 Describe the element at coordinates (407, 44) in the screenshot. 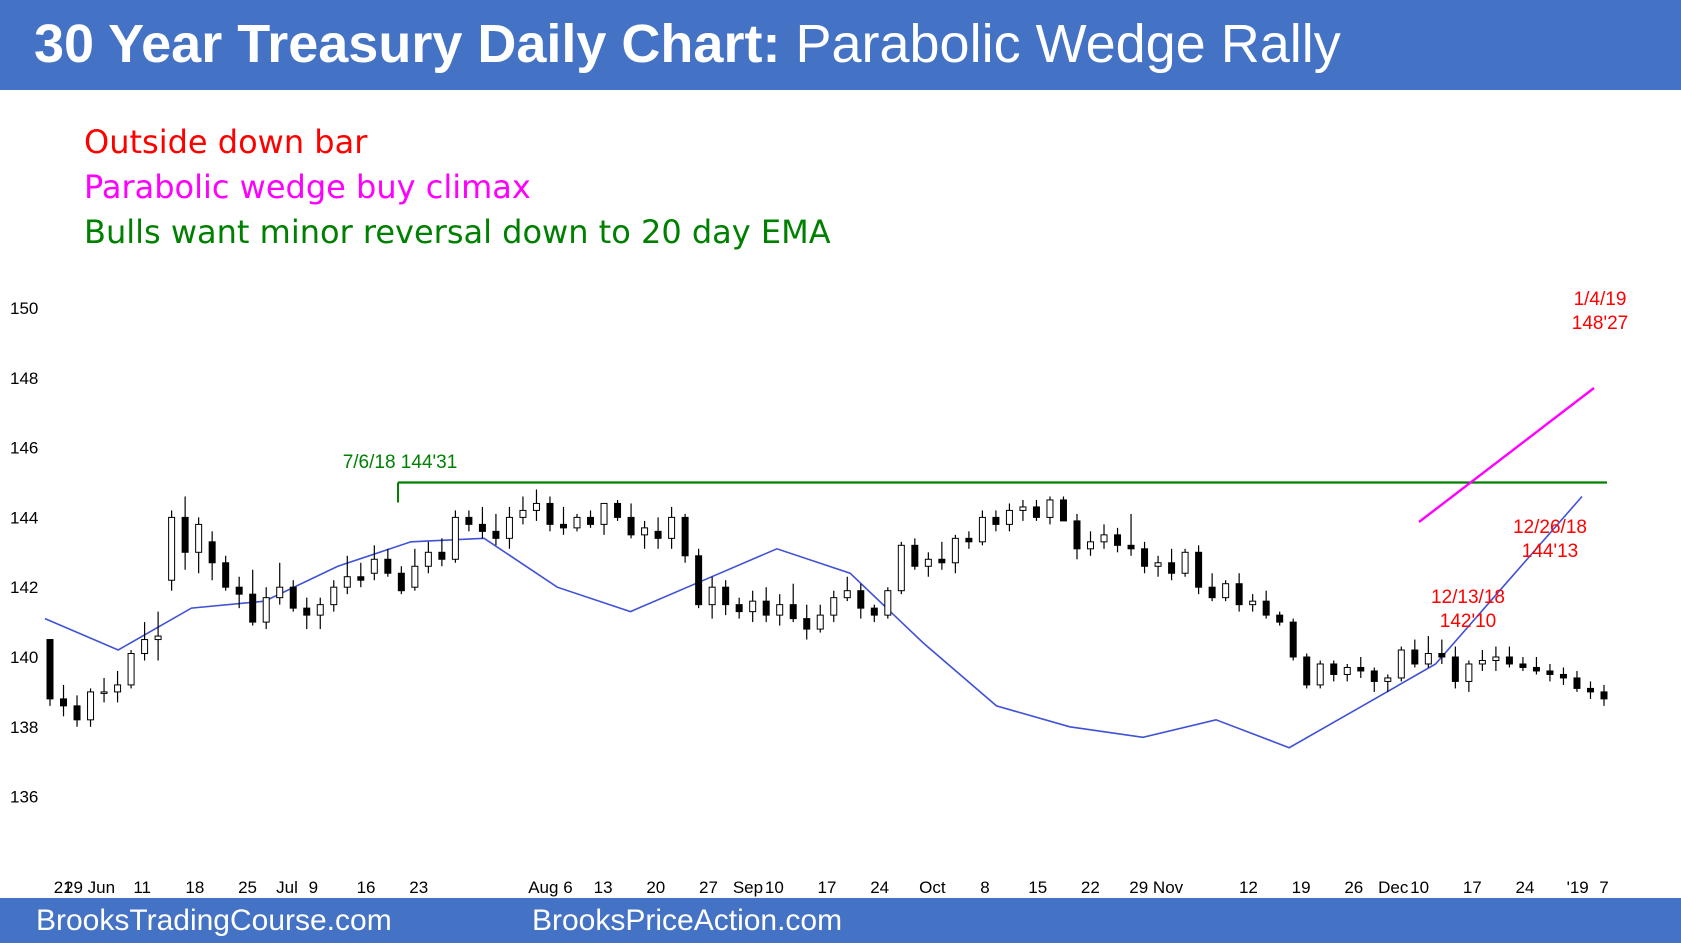

I see `chart-title-bold: 30 Year Treasury Daily Chart:` at that location.